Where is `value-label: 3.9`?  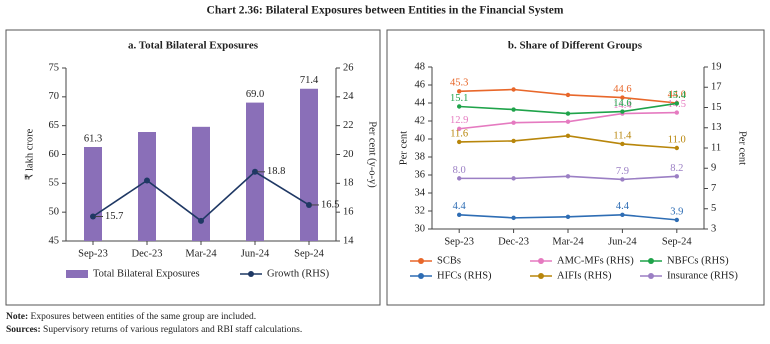 value-label: 3.9 is located at coordinates (676, 211).